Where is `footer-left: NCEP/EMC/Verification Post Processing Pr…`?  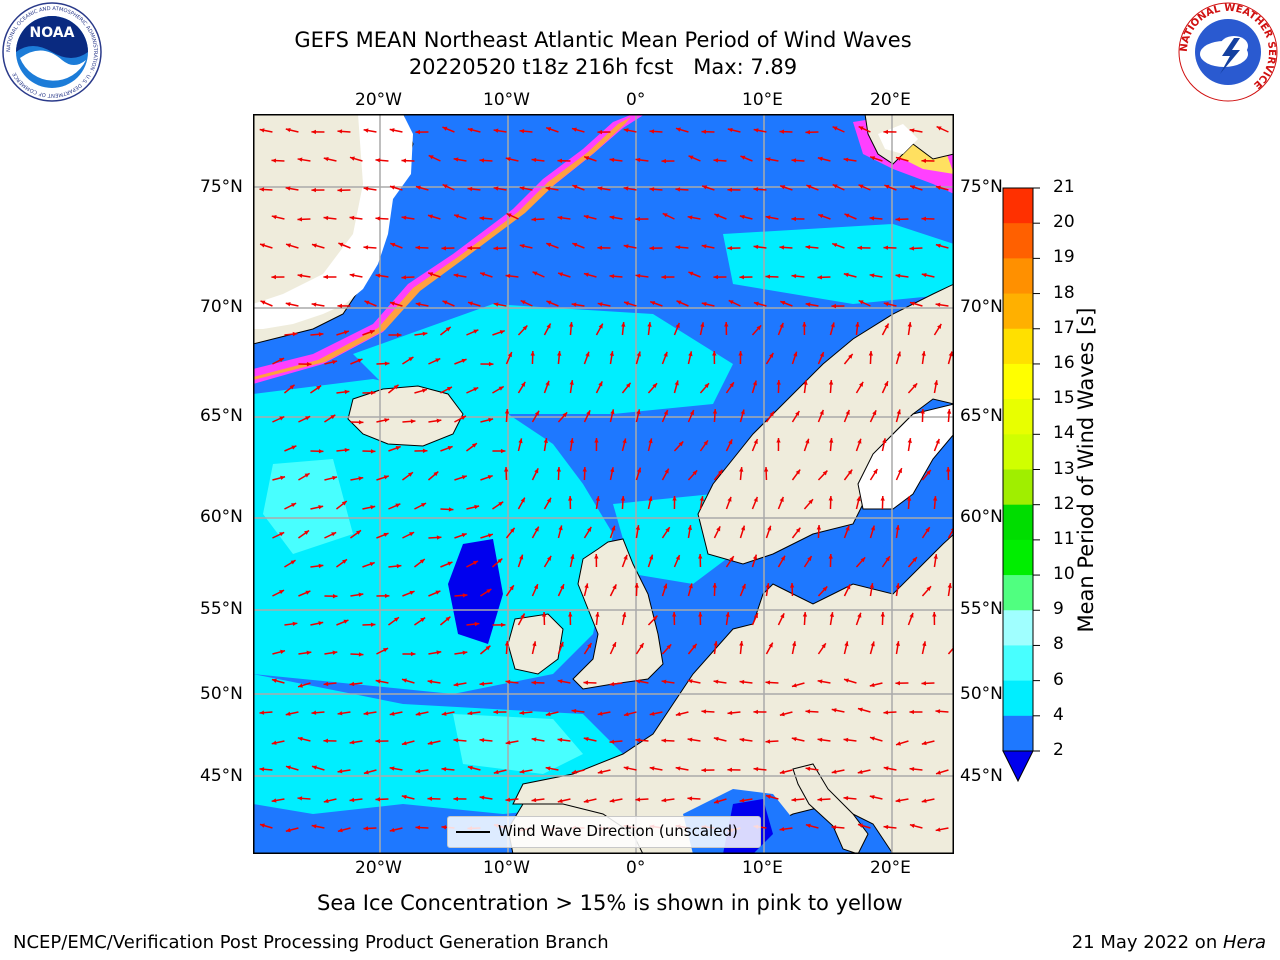
footer-left: NCEP/EMC/Verification Post Processing Pr… is located at coordinates (311, 942).